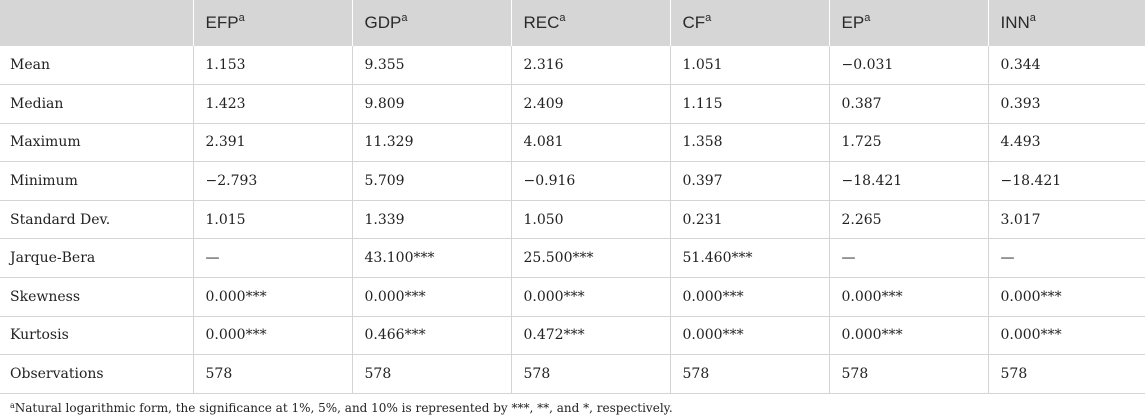  I want to click on header-label: CF, so click(694, 22).